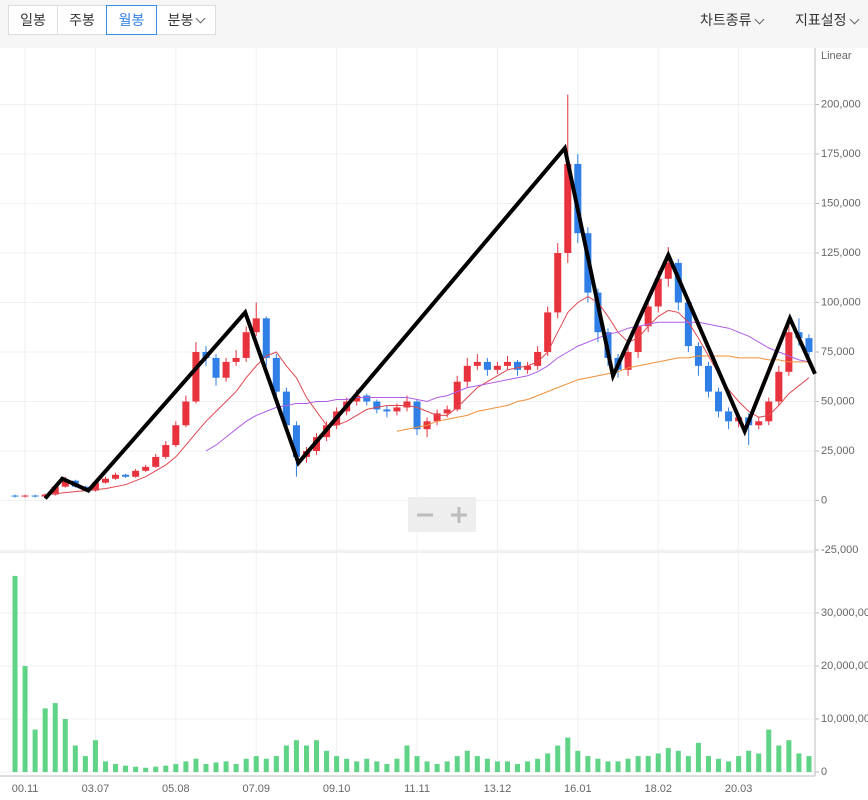 The height and width of the screenshot is (800, 868). What do you see at coordinates (578, 789) in the screenshot?
I see `x-tick-label: 16.01` at bounding box center [578, 789].